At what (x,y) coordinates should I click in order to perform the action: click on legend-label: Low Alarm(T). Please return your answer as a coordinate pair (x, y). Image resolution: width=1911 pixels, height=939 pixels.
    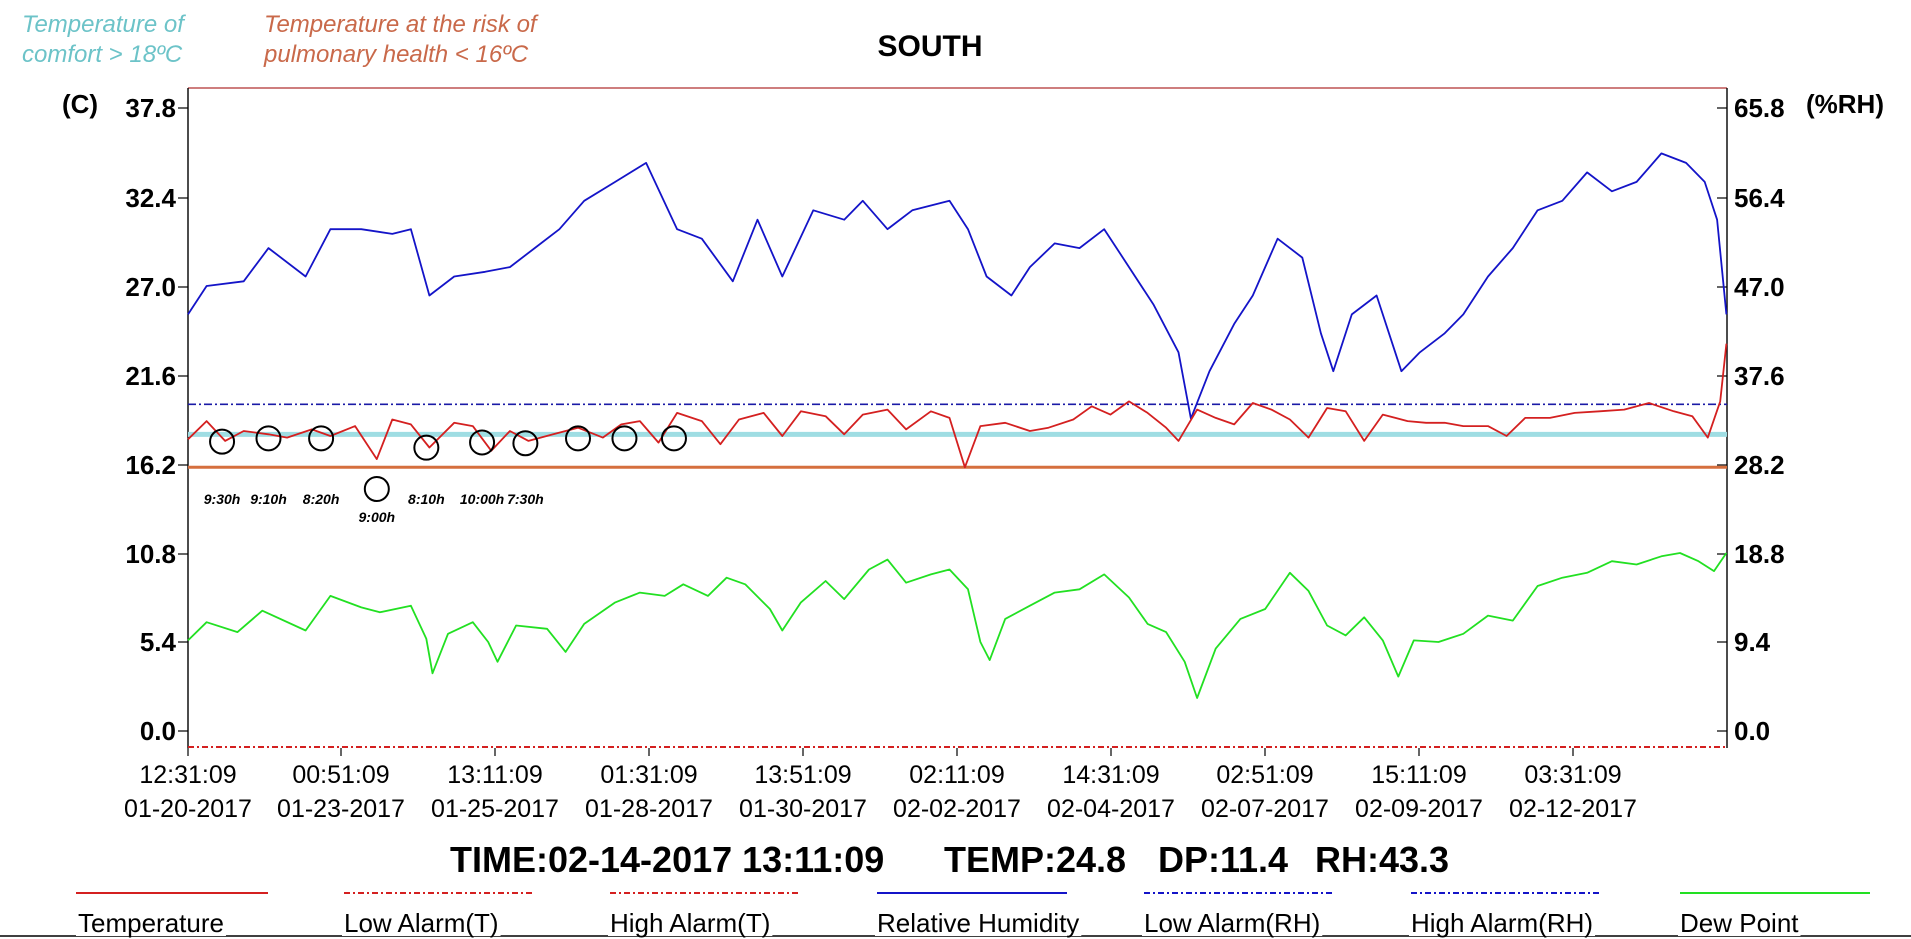
    Looking at the image, I should click on (421, 923).